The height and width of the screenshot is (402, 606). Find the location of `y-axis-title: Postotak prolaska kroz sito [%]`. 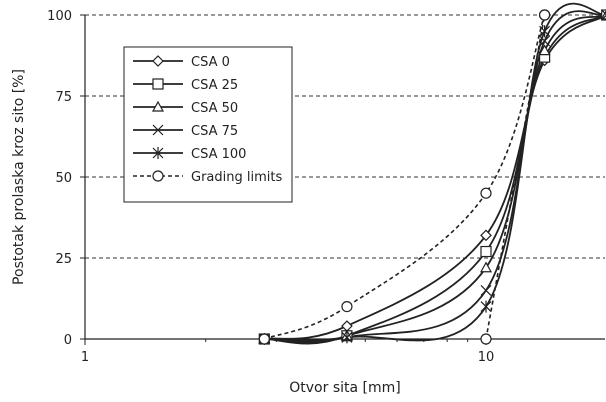

y-axis-title: Postotak prolaska kroz sito [%] is located at coordinates (19, 177).